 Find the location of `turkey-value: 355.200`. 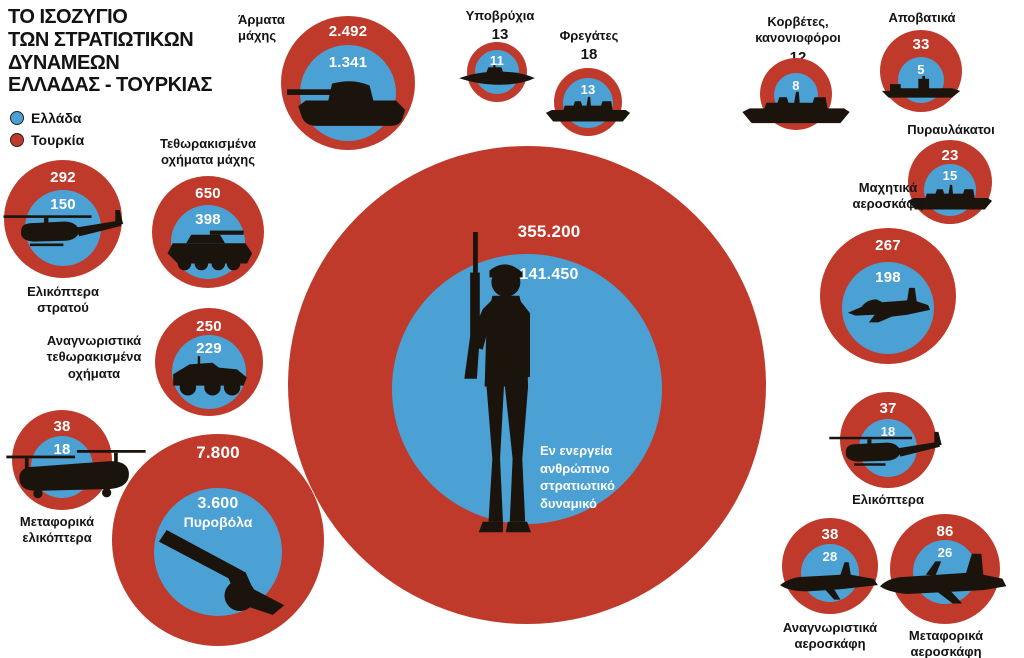

turkey-value: 355.200 is located at coordinates (549, 231).